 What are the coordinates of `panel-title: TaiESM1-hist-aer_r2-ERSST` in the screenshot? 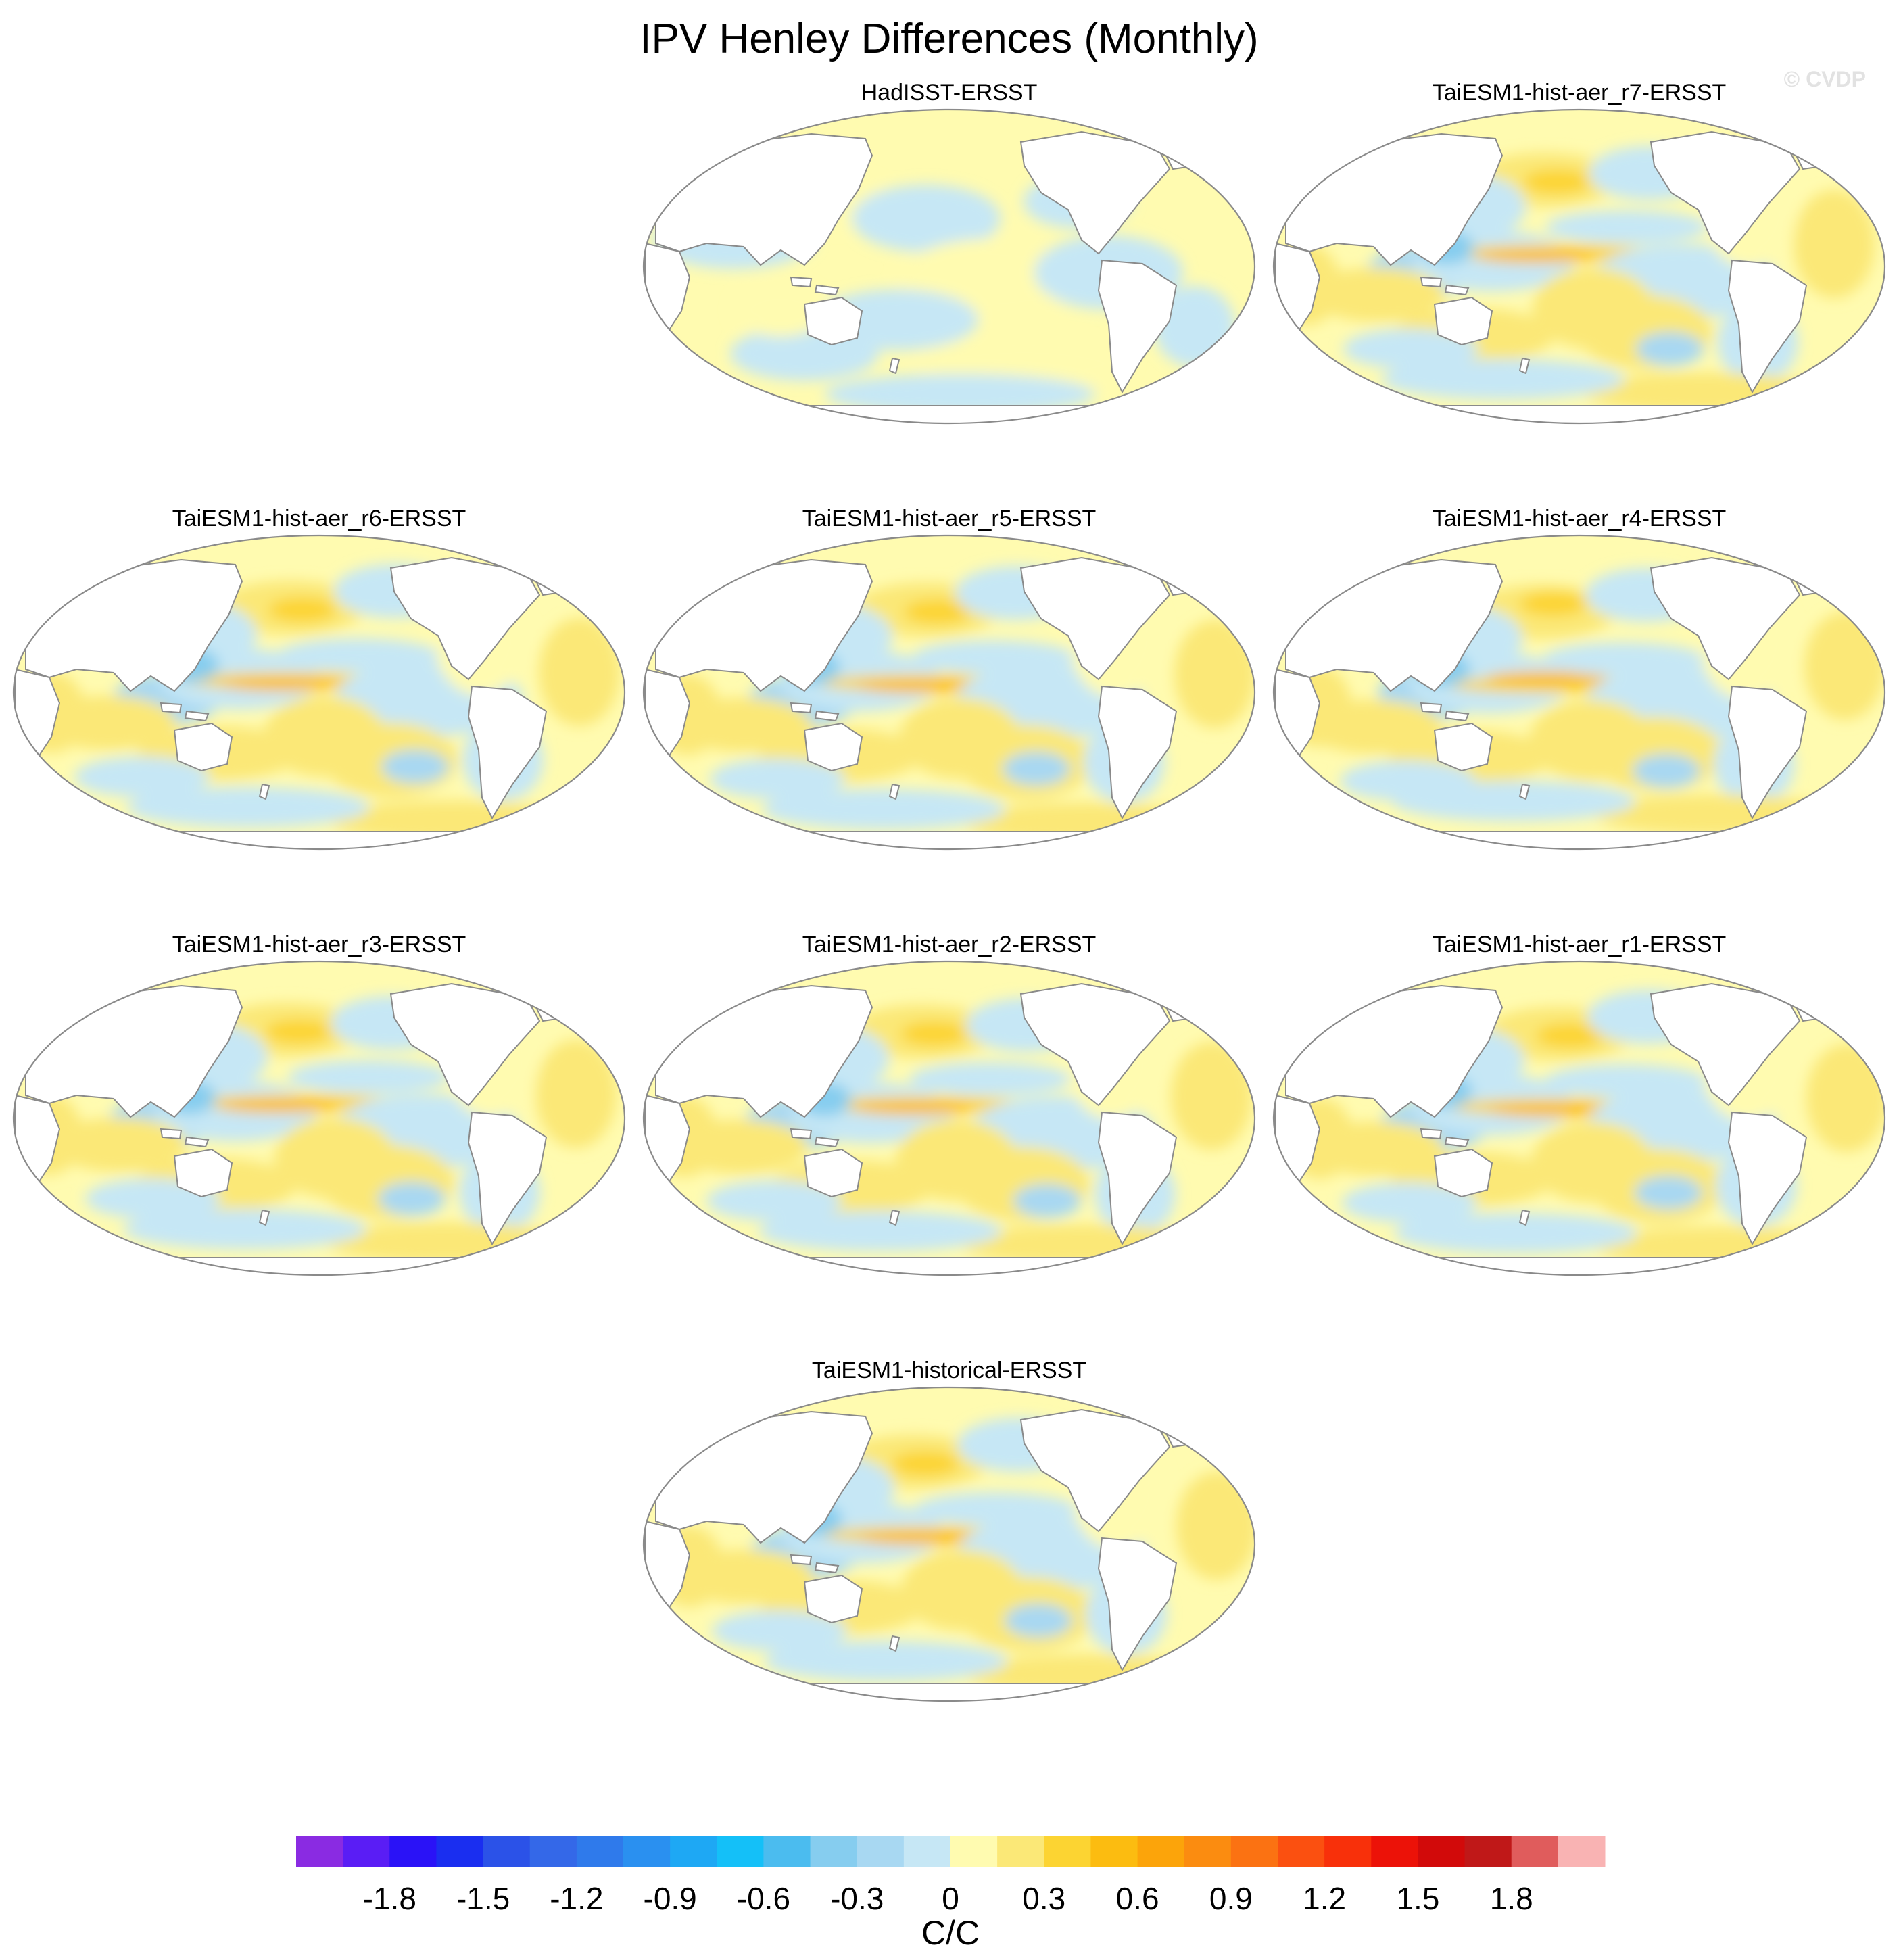 It's located at (949, 944).